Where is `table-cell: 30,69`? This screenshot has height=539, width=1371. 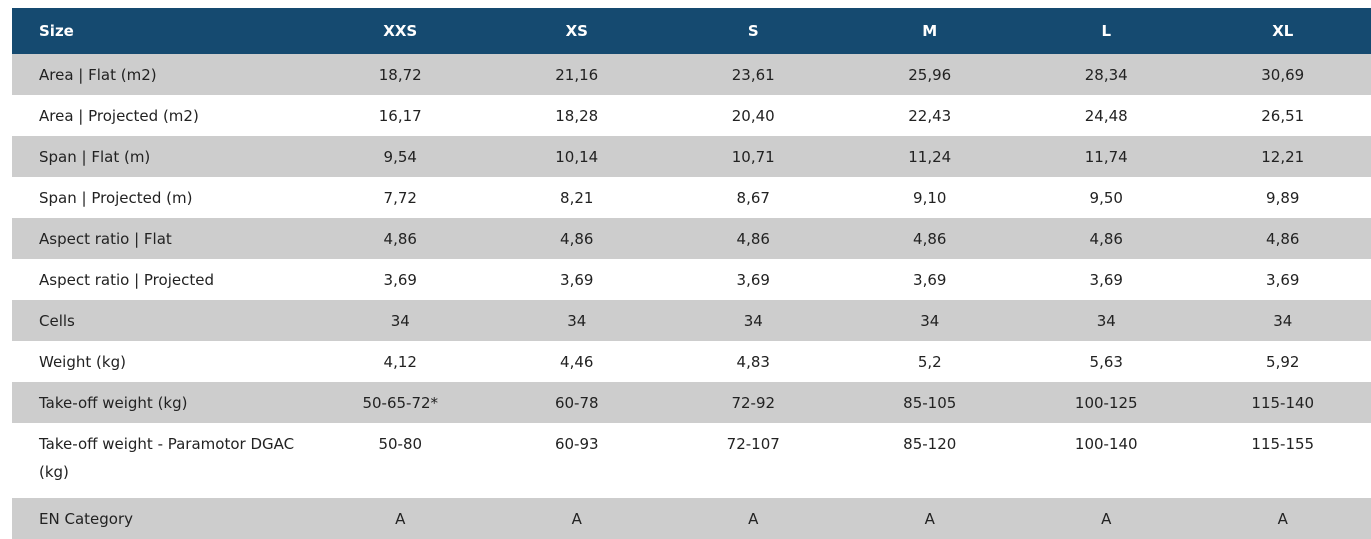 table-cell: 30,69 is located at coordinates (1283, 74).